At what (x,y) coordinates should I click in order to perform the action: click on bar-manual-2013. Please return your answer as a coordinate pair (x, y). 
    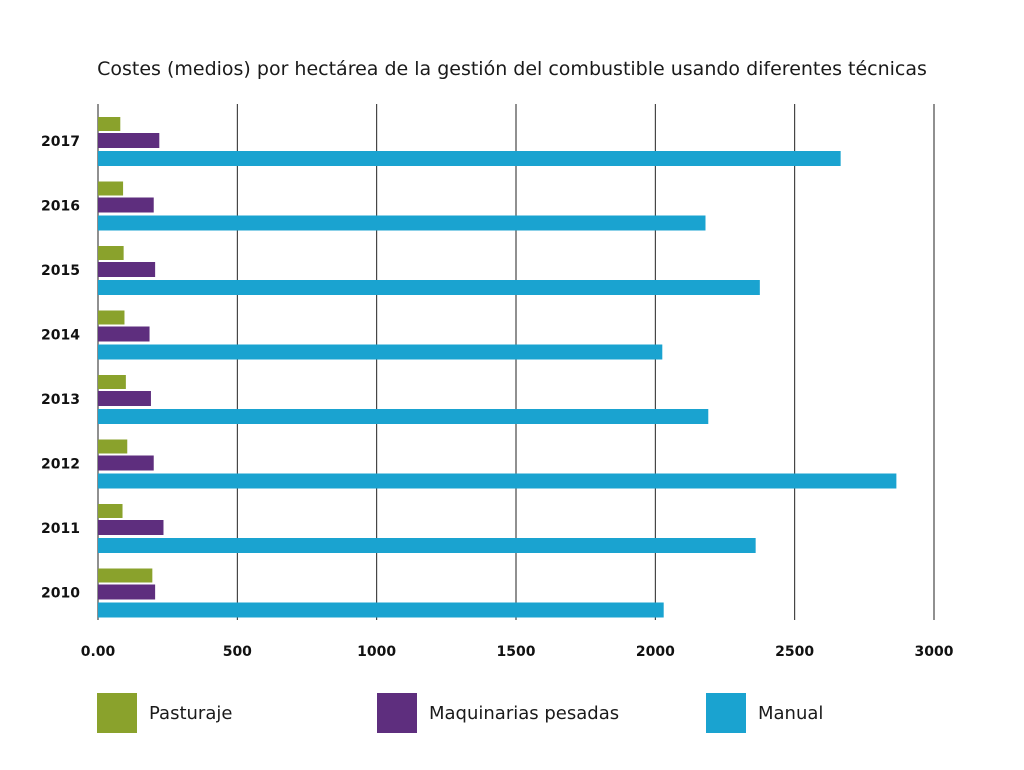
    Looking at the image, I should click on (403, 416).